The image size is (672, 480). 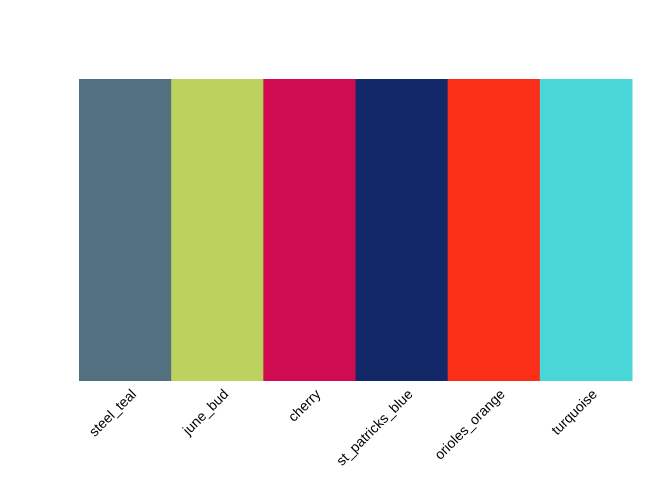 What do you see at coordinates (574, 412) in the screenshot?
I see `x-tick-label: turquoise` at bounding box center [574, 412].